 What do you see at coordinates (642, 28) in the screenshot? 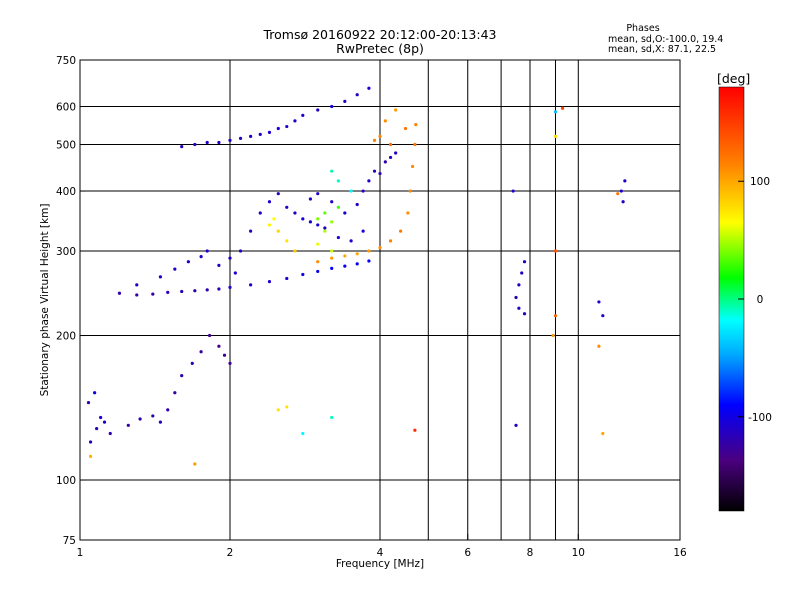
I see `stats-heading: Phases` at bounding box center [642, 28].